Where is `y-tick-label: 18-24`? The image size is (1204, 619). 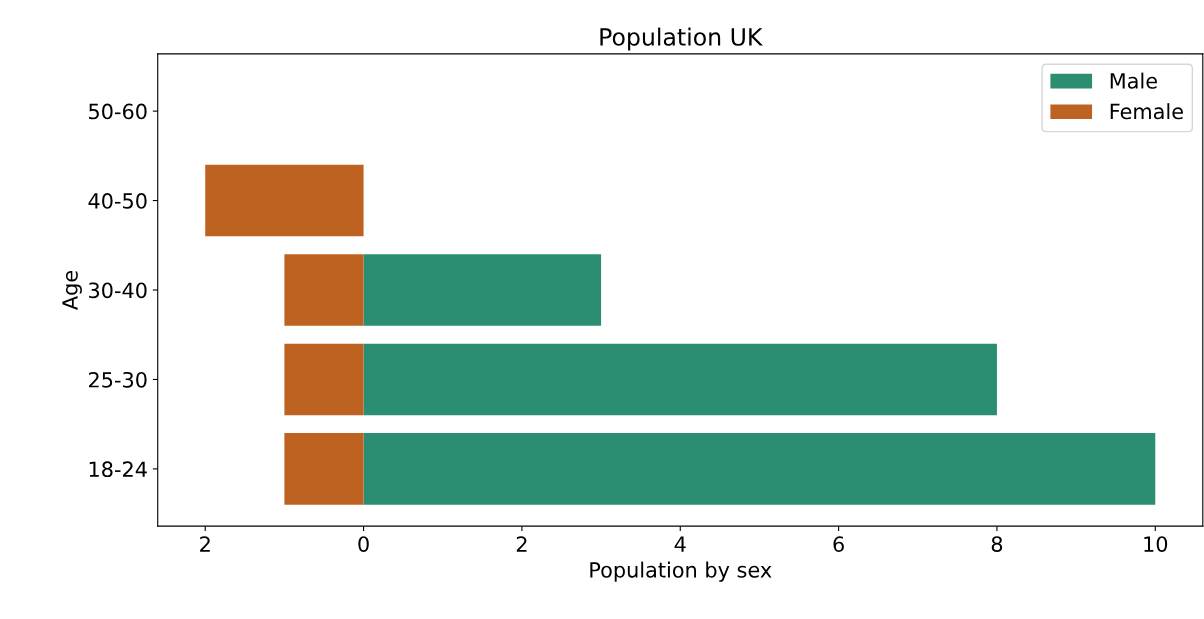
y-tick-label: 18-24 is located at coordinates (118, 469).